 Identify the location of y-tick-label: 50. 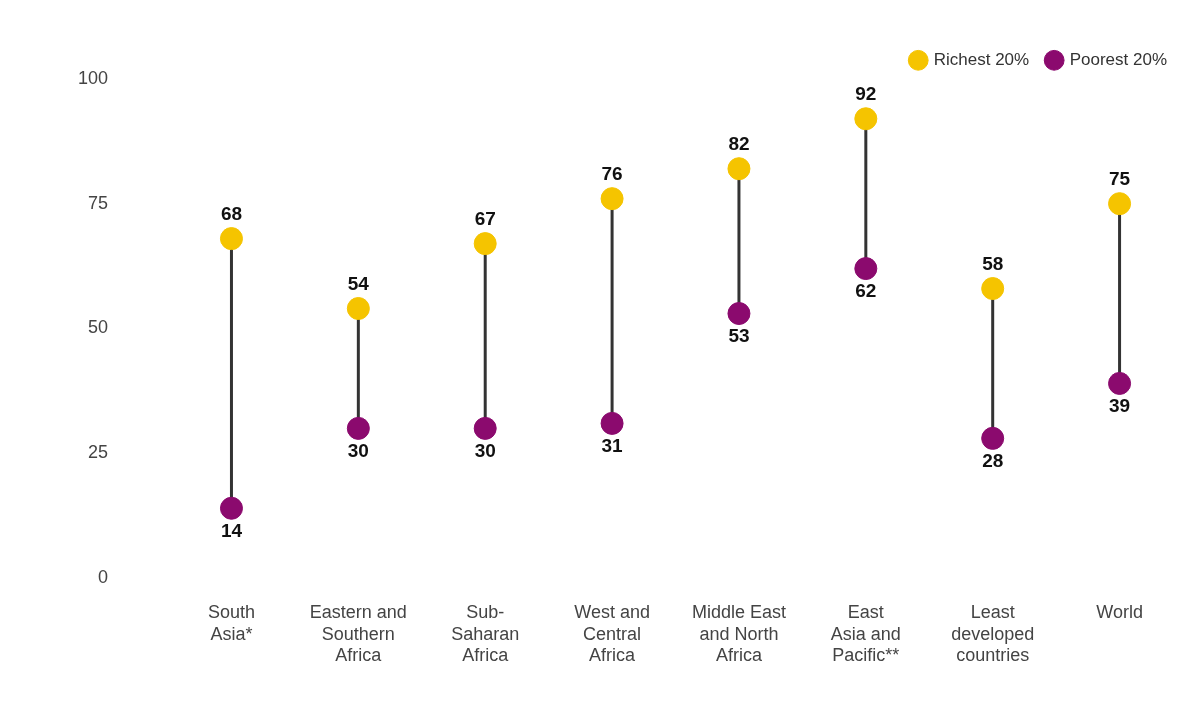
(98, 327).